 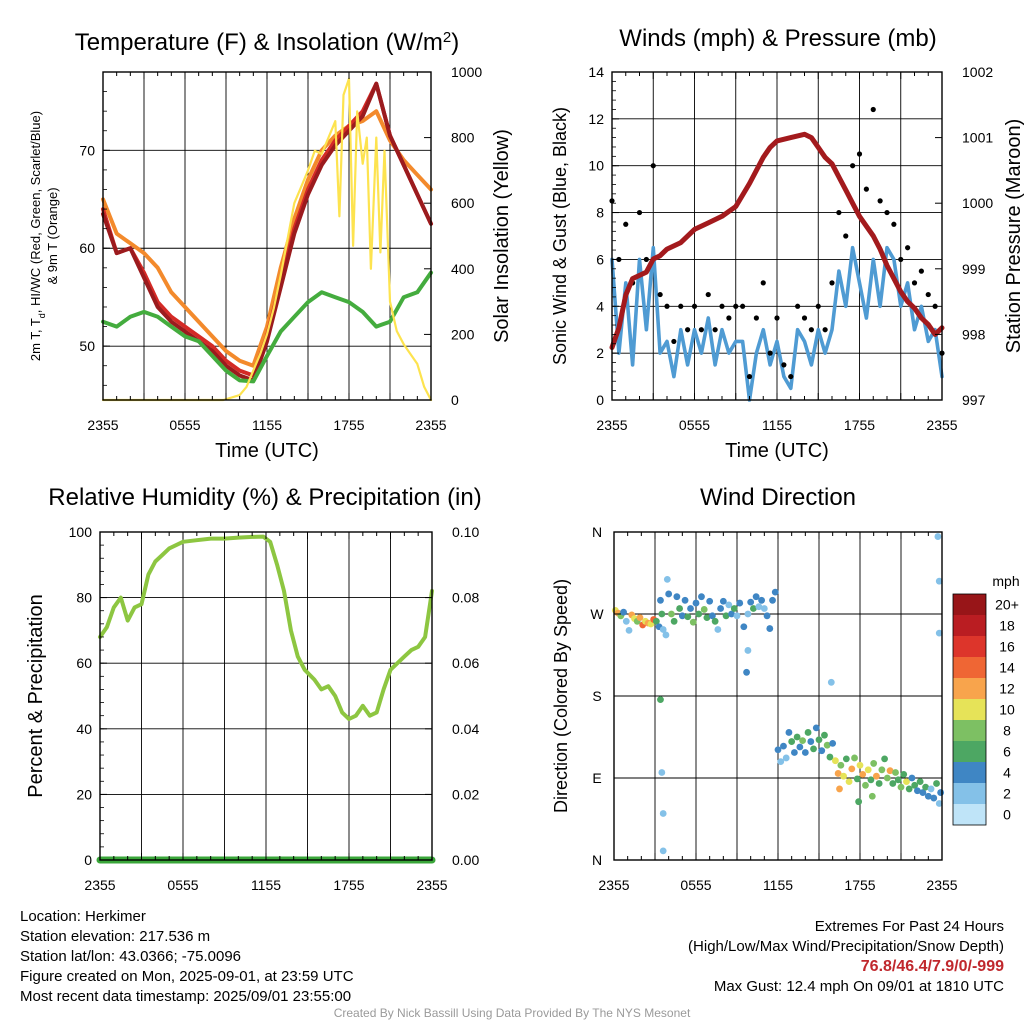 What do you see at coordinates (777, 240) in the screenshot?
I see `pressure-line` at bounding box center [777, 240].